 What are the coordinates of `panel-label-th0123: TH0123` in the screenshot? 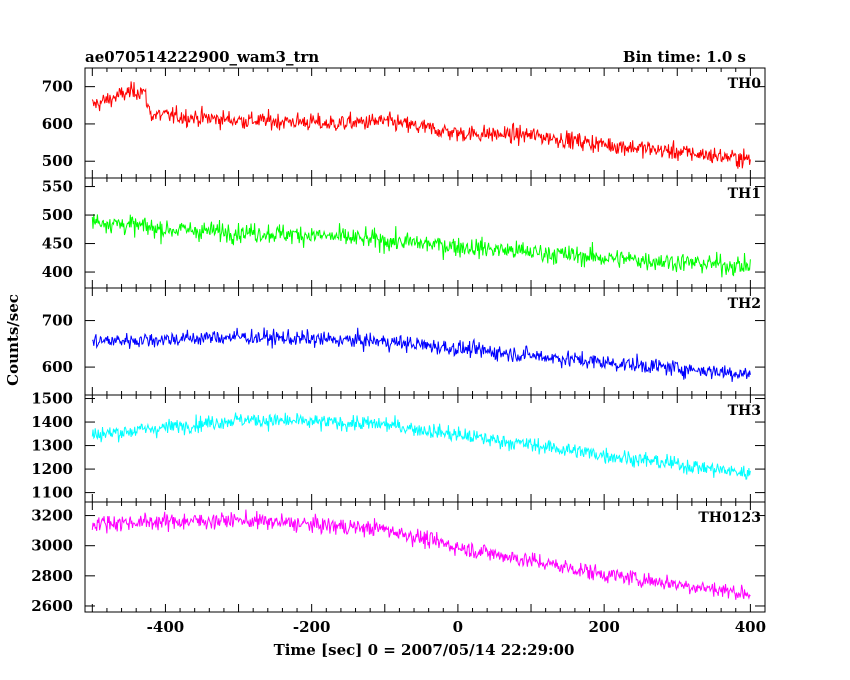 It's located at (729, 518).